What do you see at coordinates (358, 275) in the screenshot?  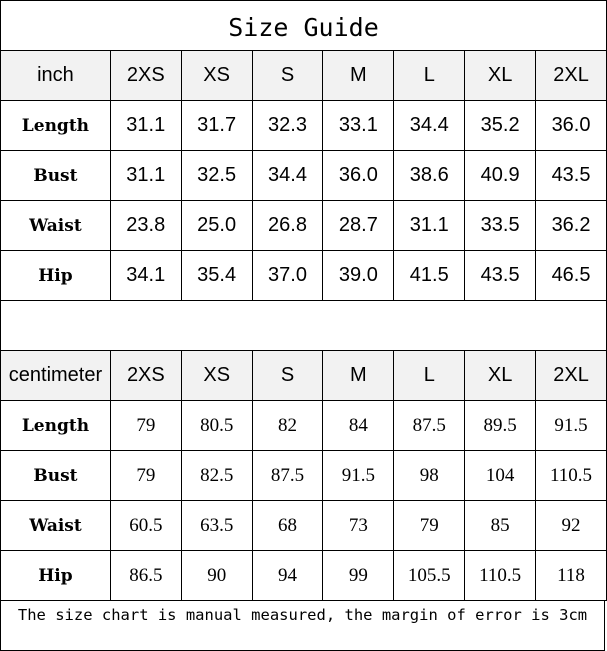 I see `measurement-value: 39.0` at bounding box center [358, 275].